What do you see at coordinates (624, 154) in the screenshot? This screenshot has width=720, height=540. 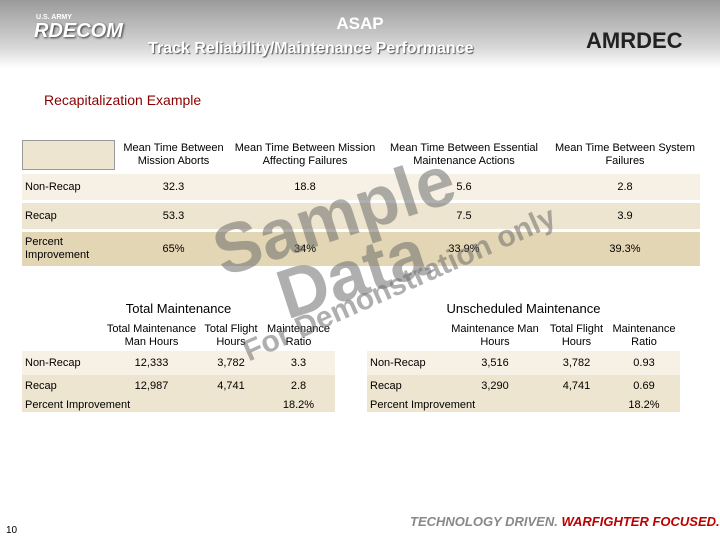 I see `column-header: Mean Time Between System Failures` at bounding box center [624, 154].